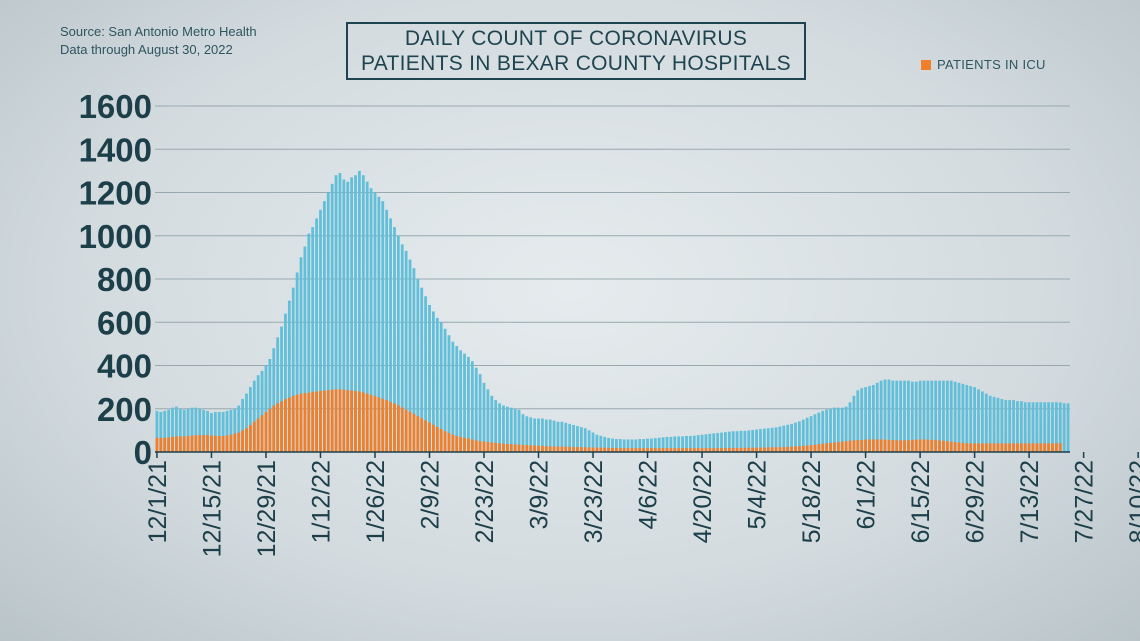  Describe the element at coordinates (576, 63) in the screenshot. I see `chart-title-line-2: PATIENTS IN BEXAR COUNTY HOSPITALS` at that location.